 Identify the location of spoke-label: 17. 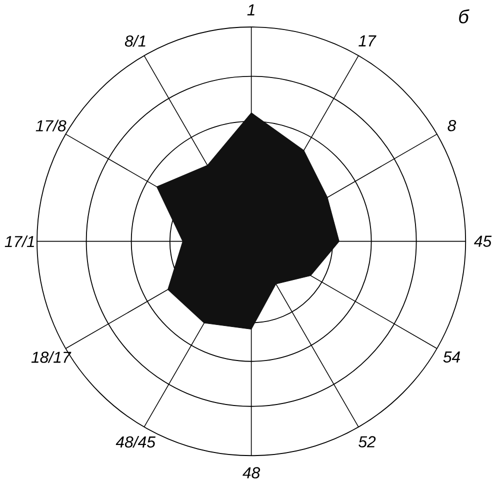
(367, 41).